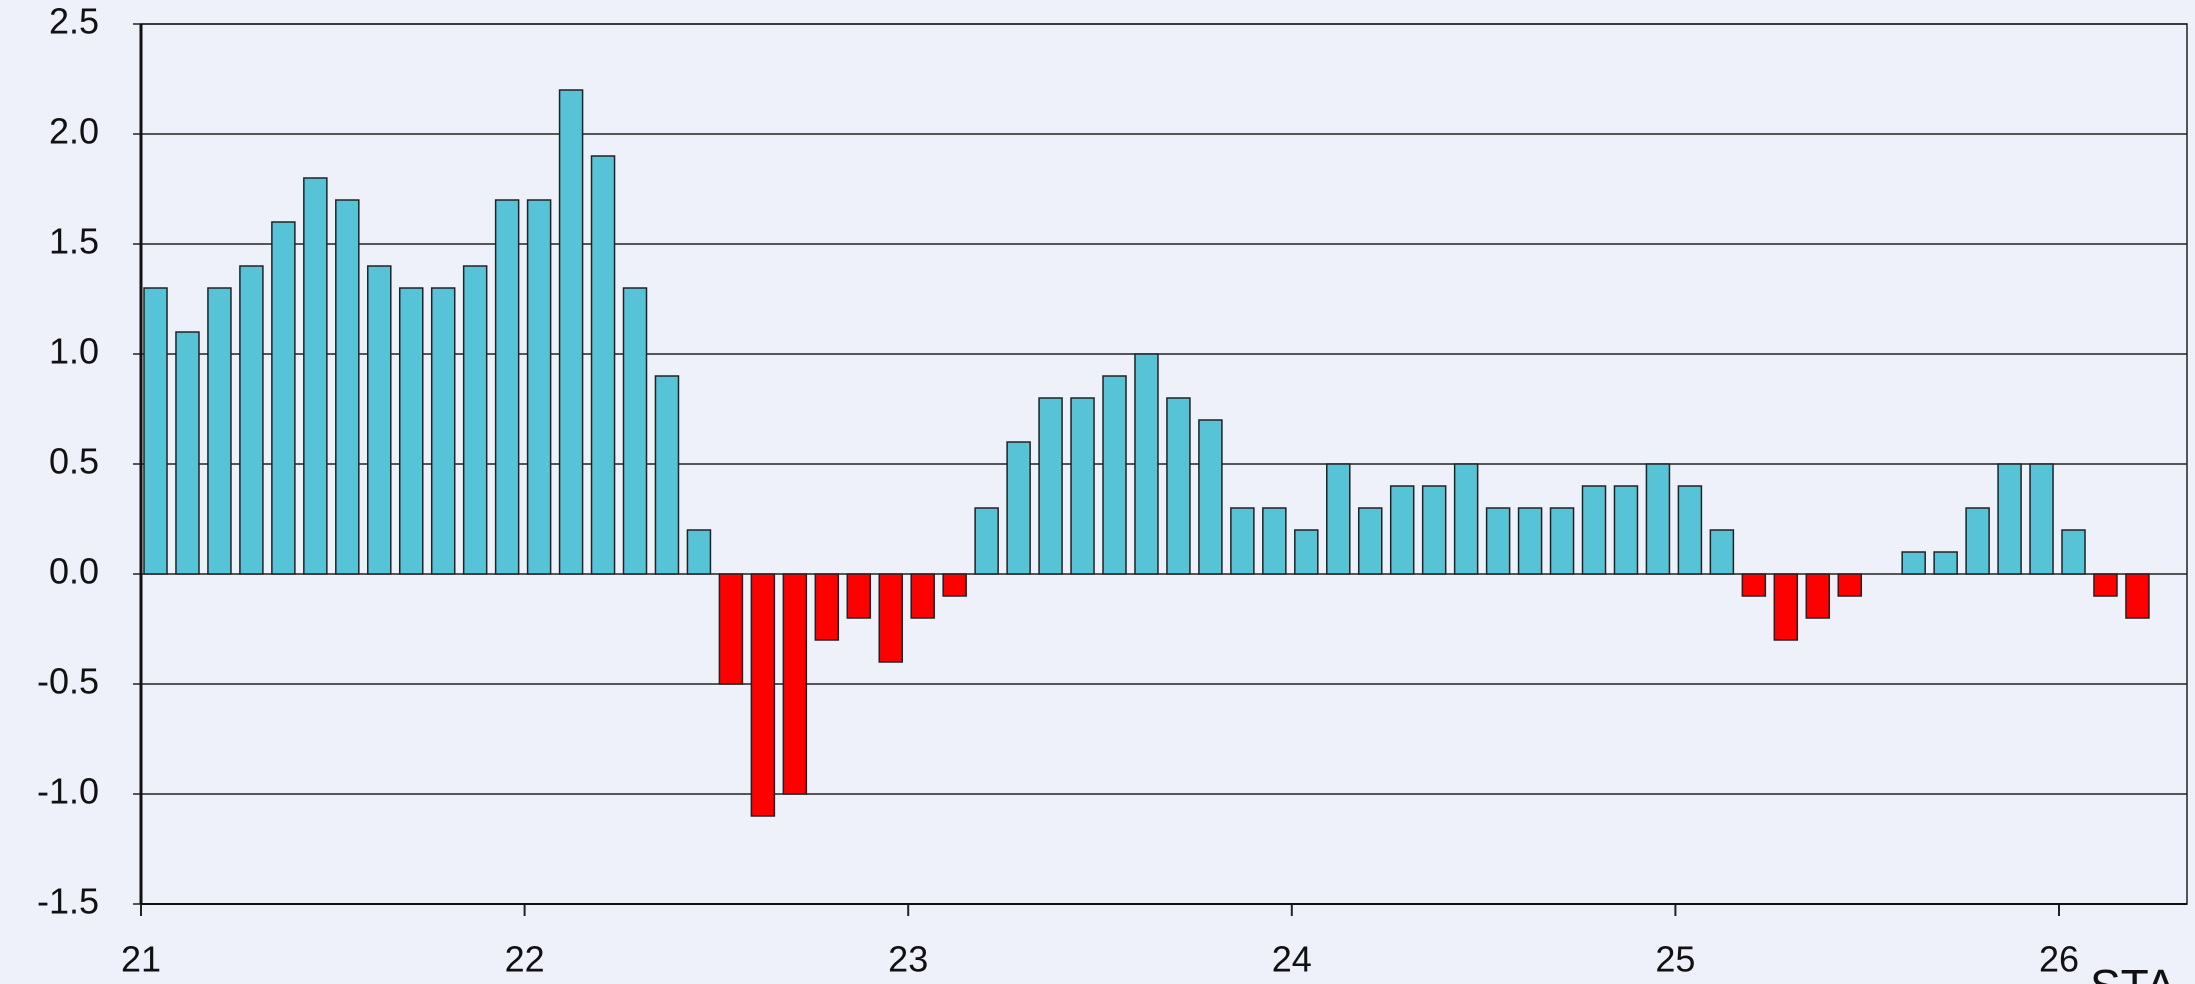 The height and width of the screenshot is (984, 2195). What do you see at coordinates (141, 959) in the screenshot?
I see `x-tick-label: 21` at bounding box center [141, 959].